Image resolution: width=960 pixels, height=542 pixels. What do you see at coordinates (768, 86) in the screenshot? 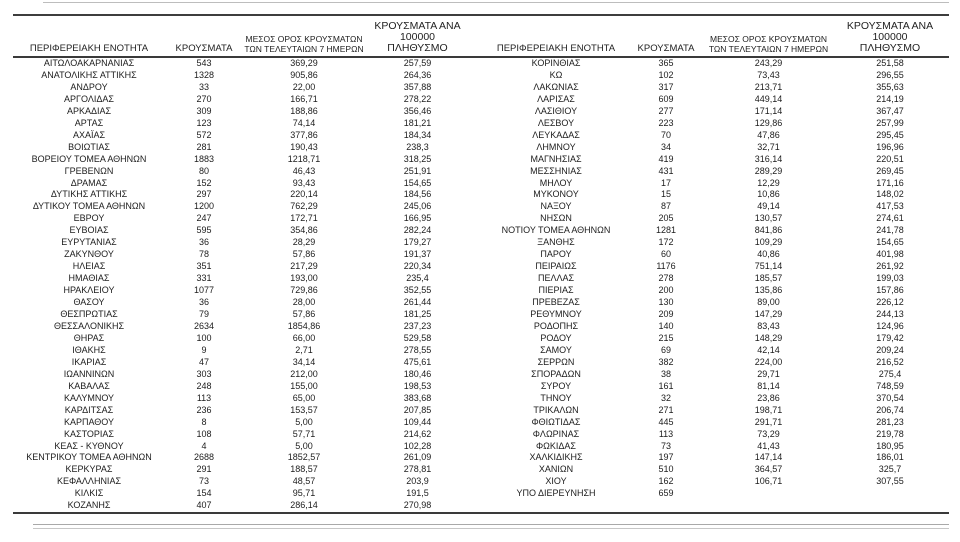
I see `avg-7day-cell: 213,71` at bounding box center [768, 86].